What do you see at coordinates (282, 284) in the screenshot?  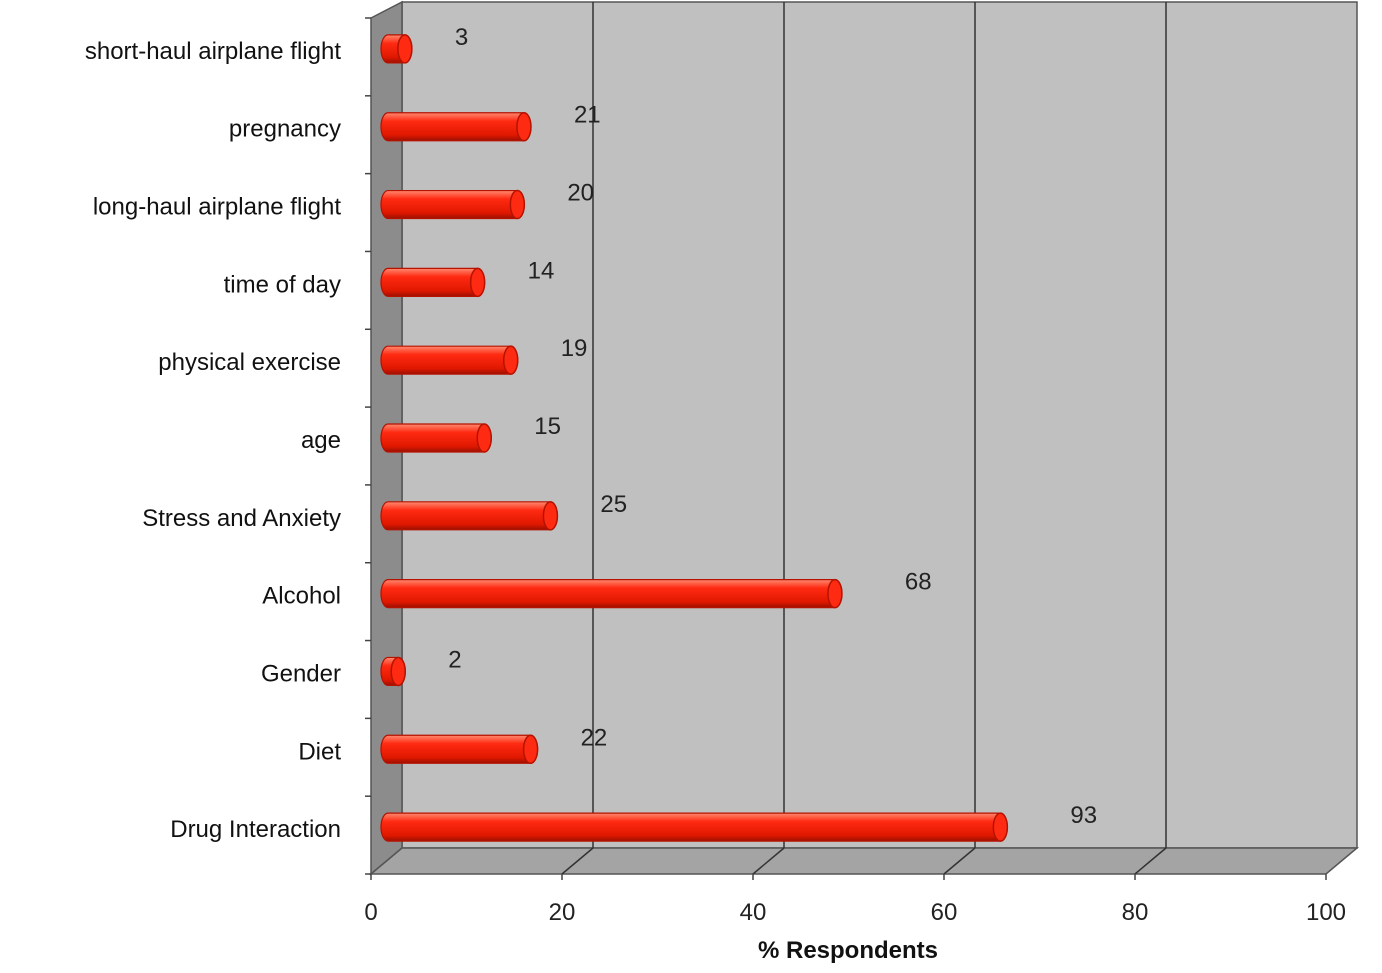 I see `category-label: time of day` at bounding box center [282, 284].